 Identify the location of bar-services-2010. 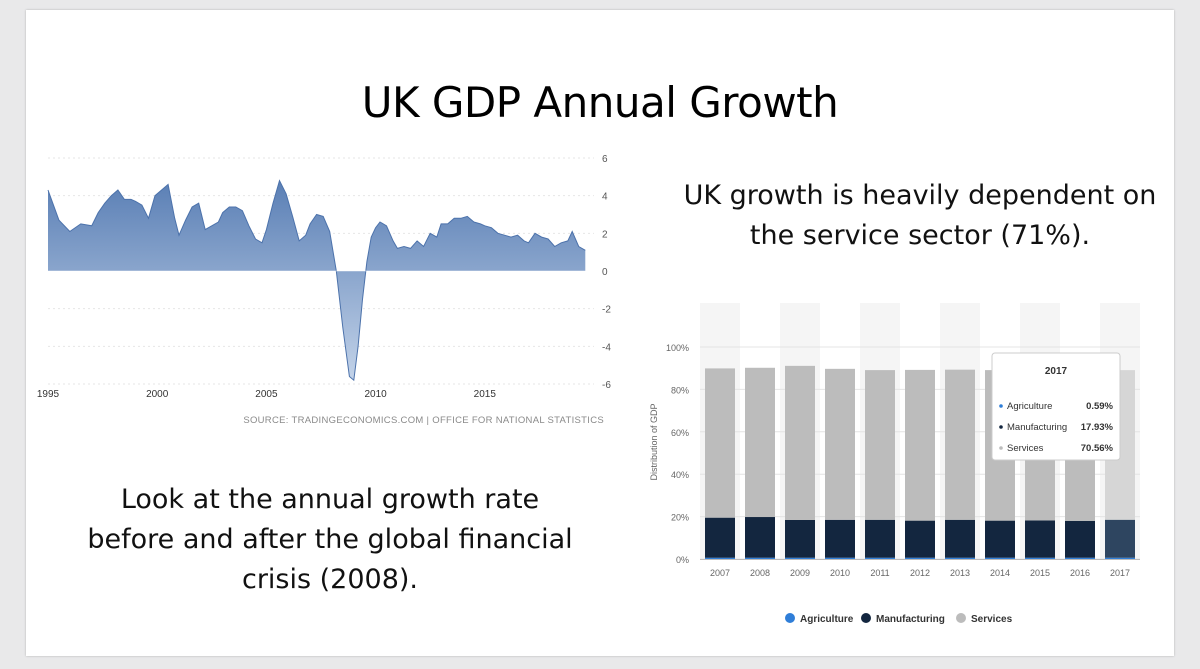
(840, 444).